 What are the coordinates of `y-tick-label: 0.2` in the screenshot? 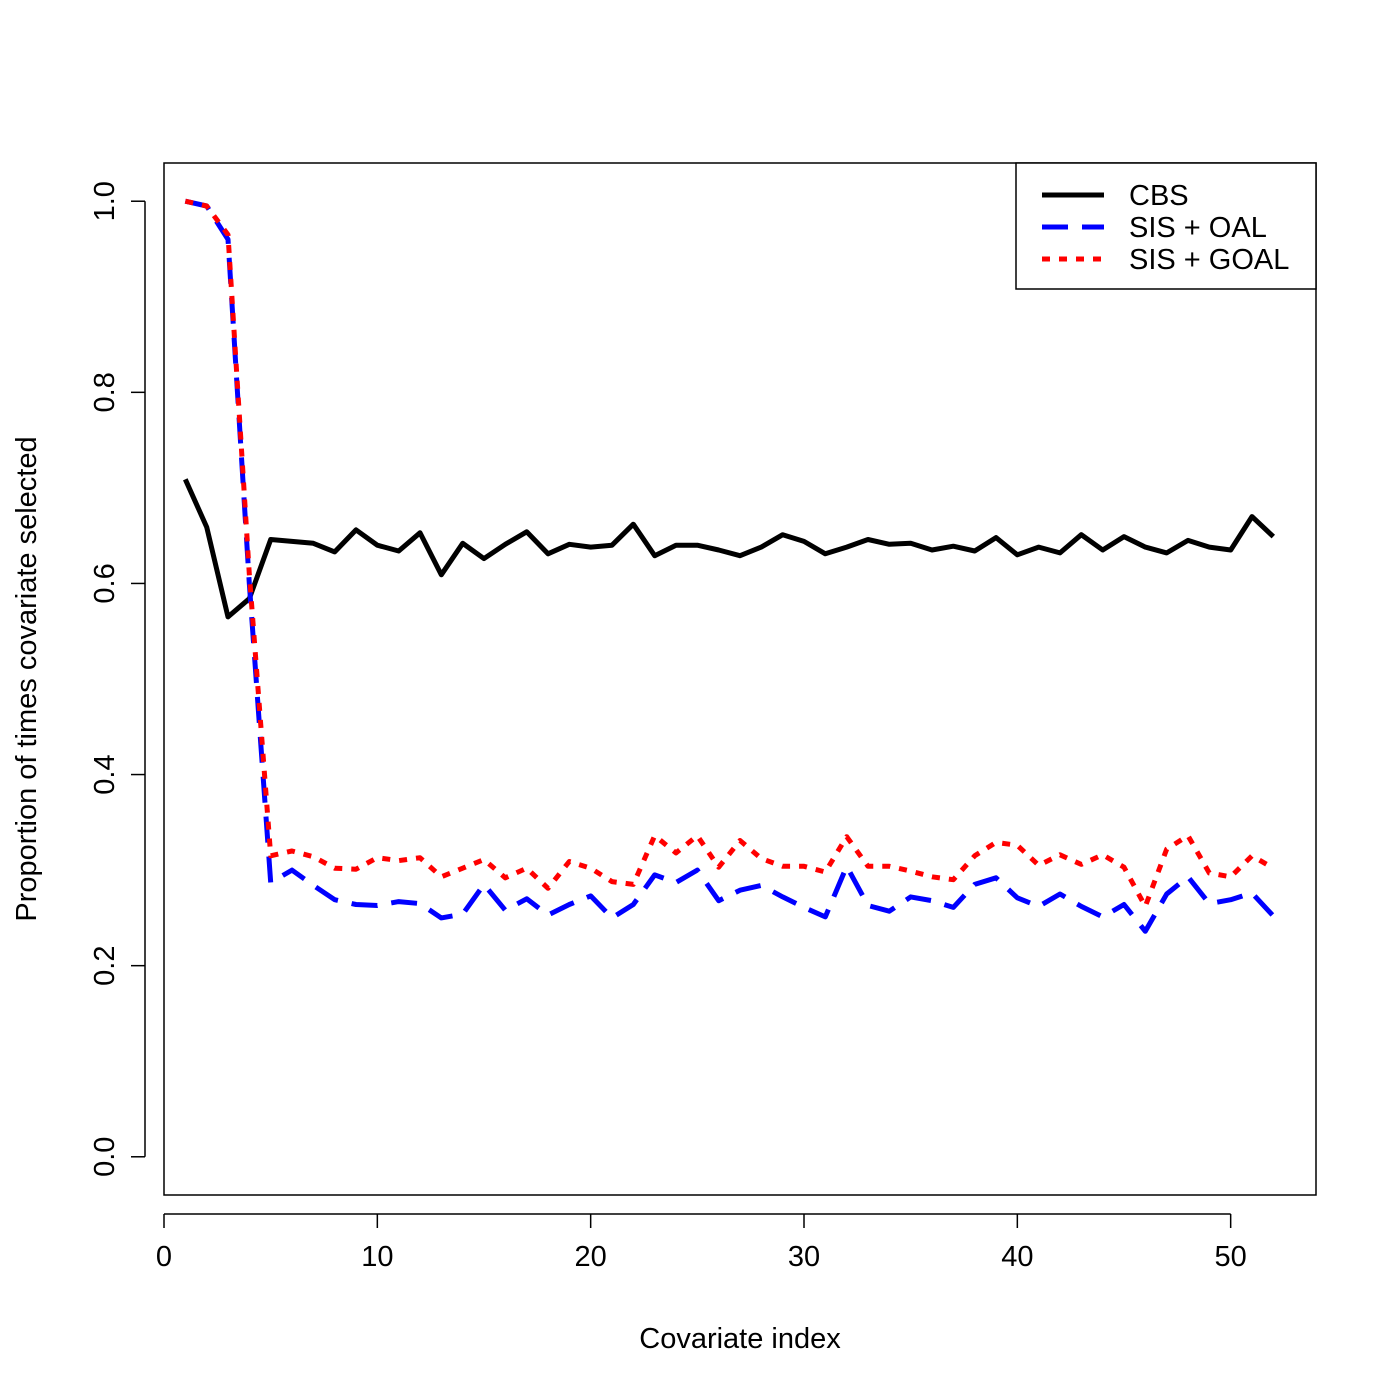 It's located at (105, 966).